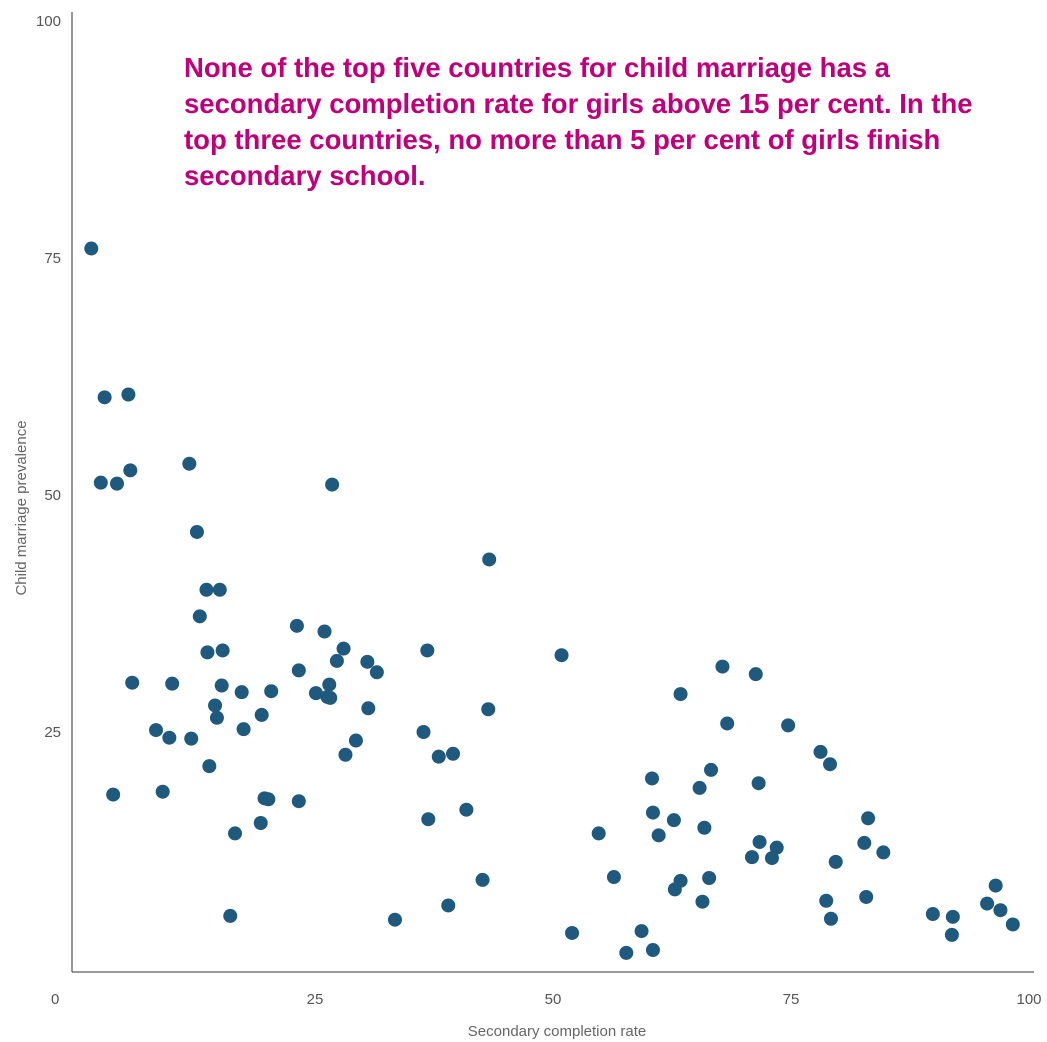 Image resolution: width=1047 pixels, height=1042 pixels. I want to click on x-tick-label: 25, so click(315, 999).